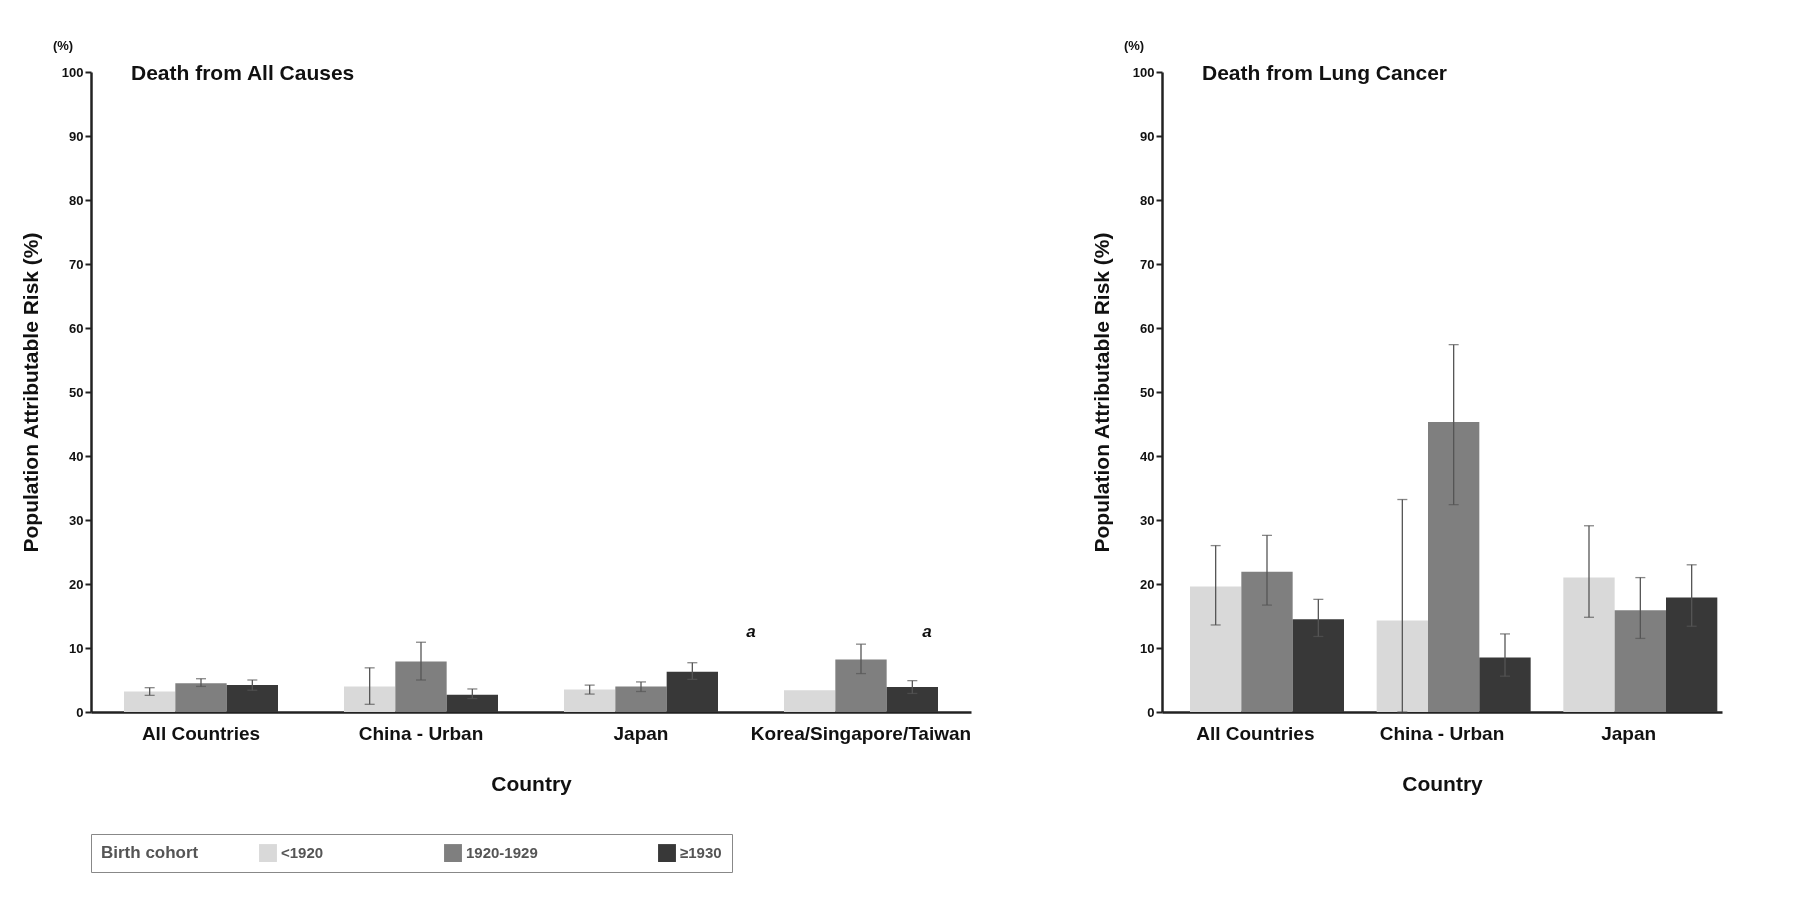  Describe the element at coordinates (502, 853) in the screenshot. I see `legend-label: 1920-1929` at that location.